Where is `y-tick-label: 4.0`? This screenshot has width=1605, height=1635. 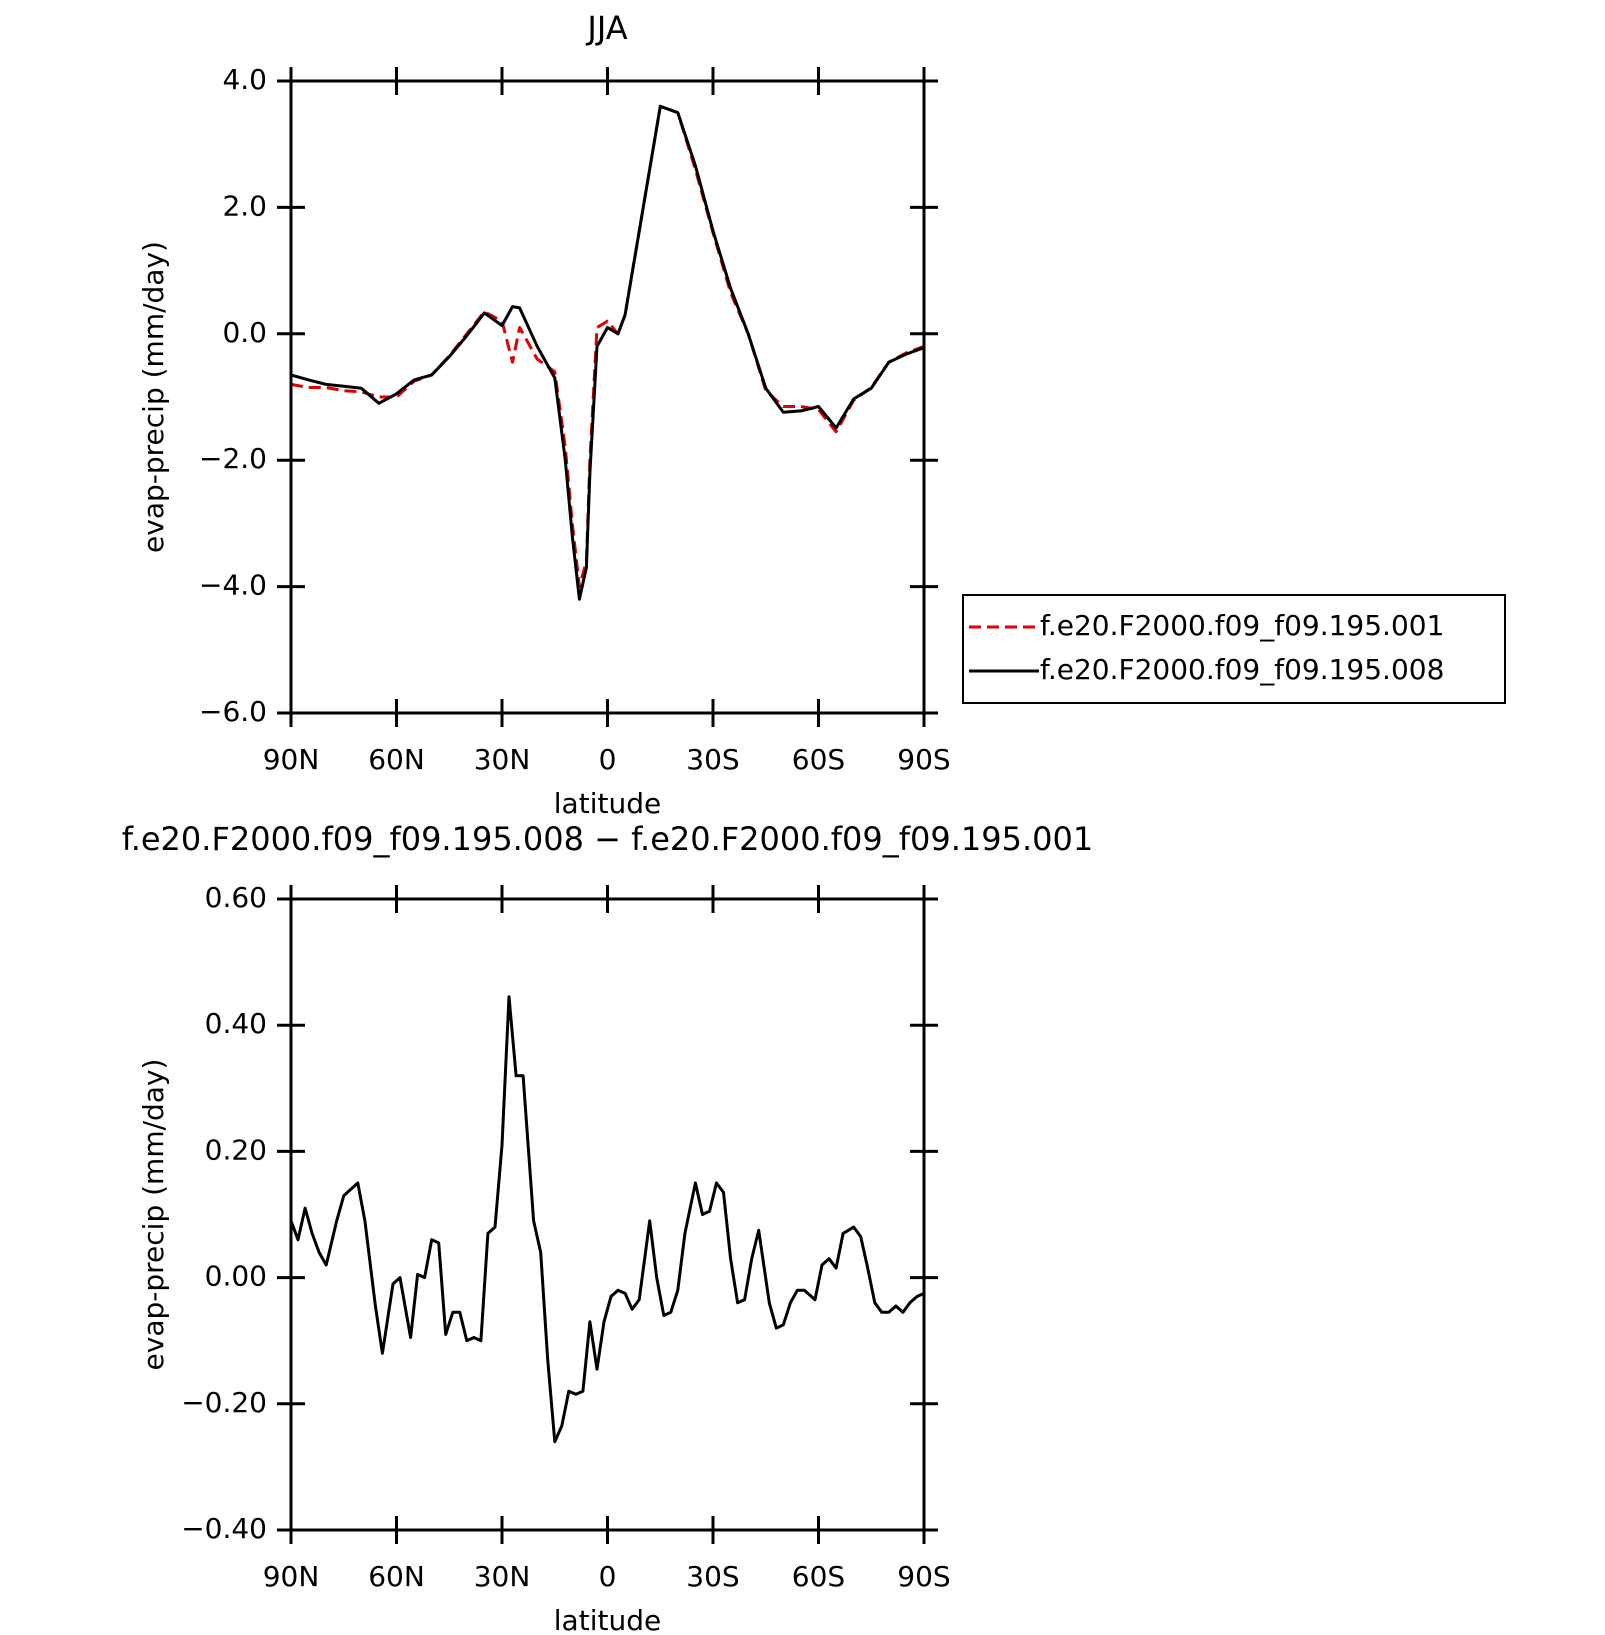 y-tick-label: 4.0 is located at coordinates (244, 79).